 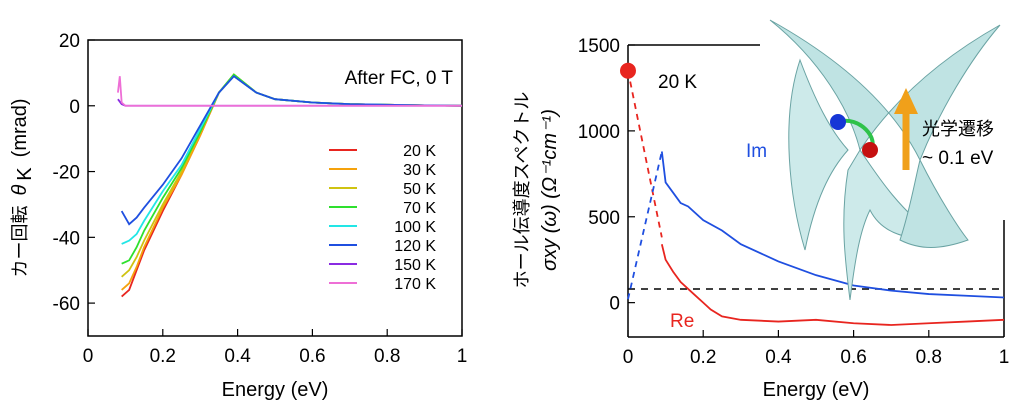 I want to click on y-tick-label: 1000, so click(x=599, y=132).